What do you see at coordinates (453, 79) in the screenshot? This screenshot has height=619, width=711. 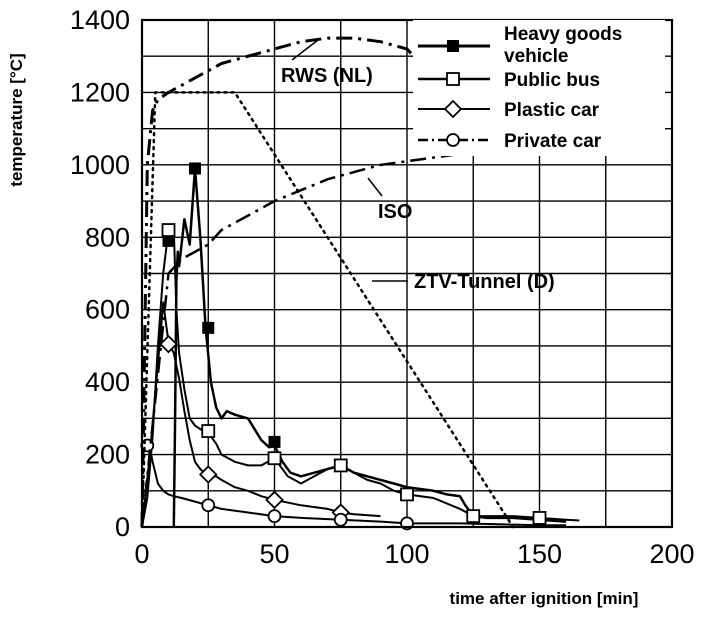 I see `legend-marker-public-bus` at bounding box center [453, 79].